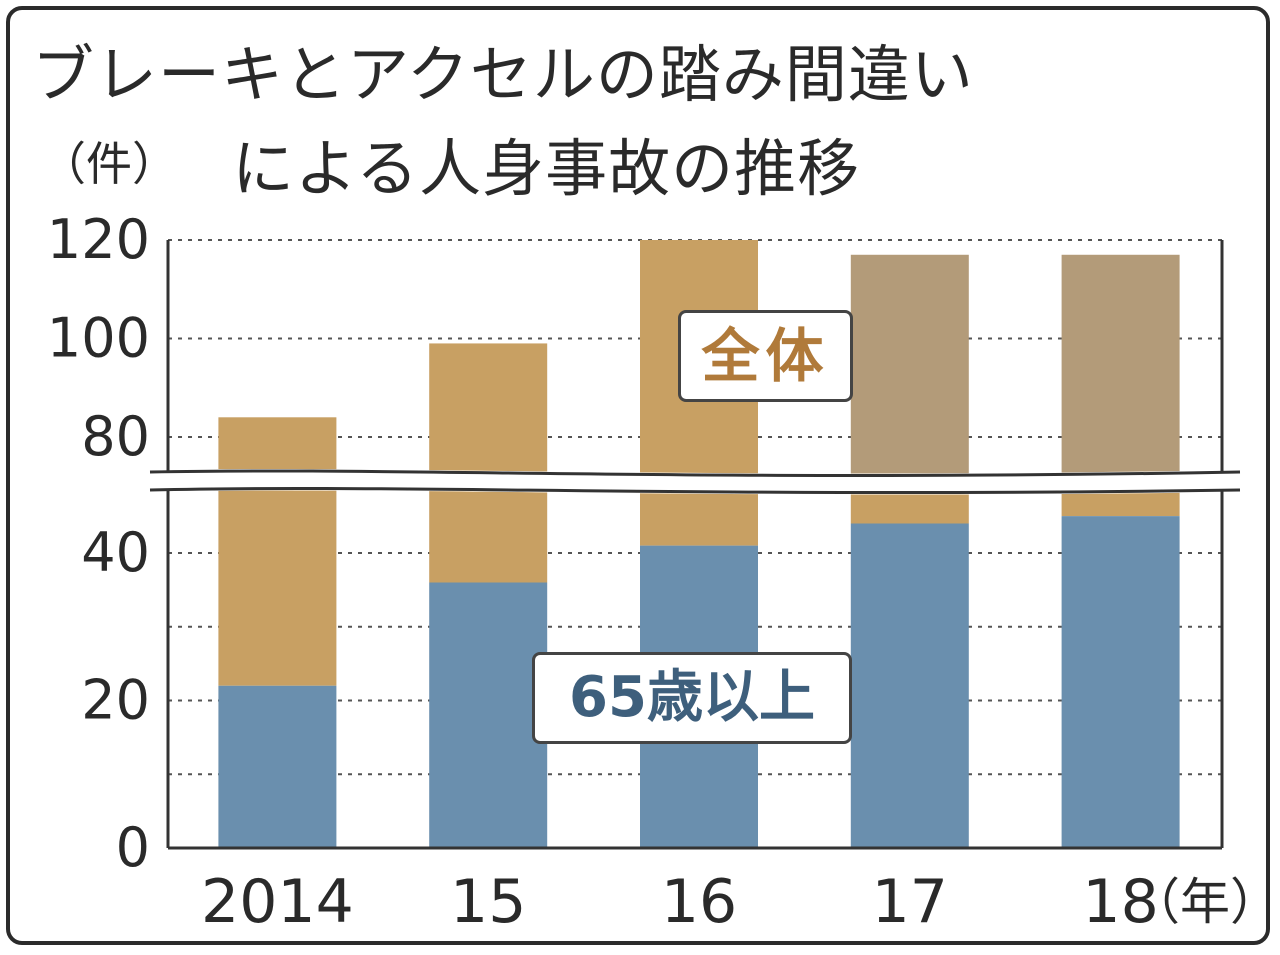  What do you see at coordinates (133, 847) in the screenshot?
I see `y-tick-label-0: 0` at bounding box center [133, 847].